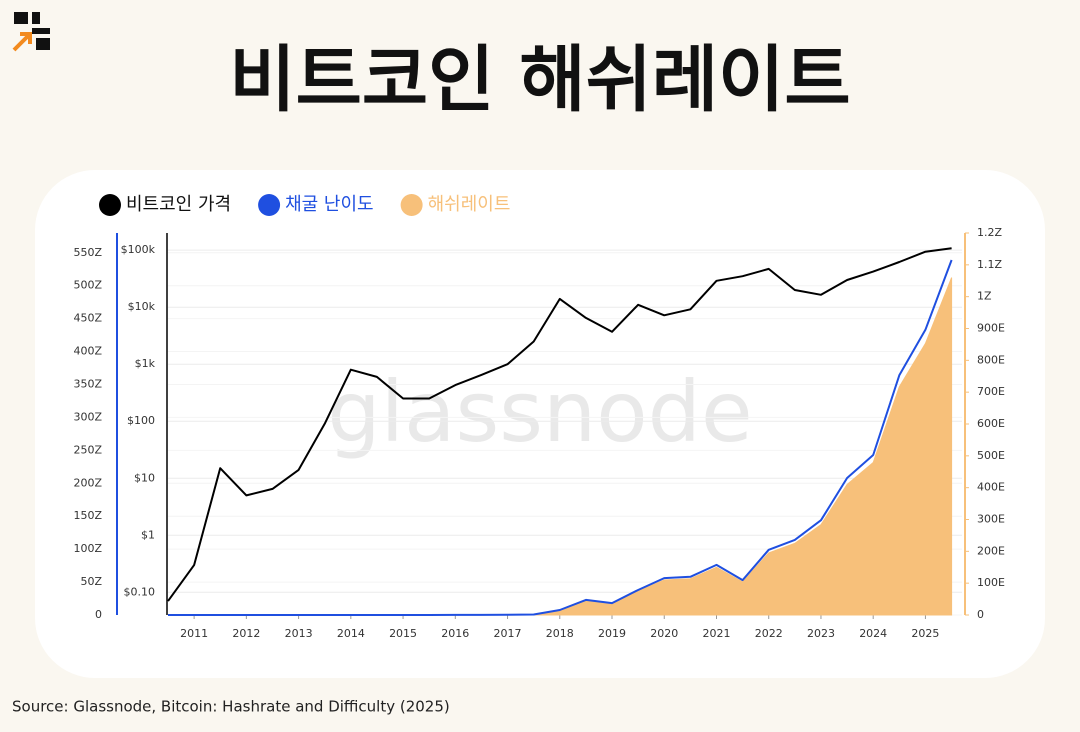 This screenshot has width=1080, height=732. Describe the element at coordinates (612, 633) in the screenshot. I see `x-tick-label: 2019` at that location.